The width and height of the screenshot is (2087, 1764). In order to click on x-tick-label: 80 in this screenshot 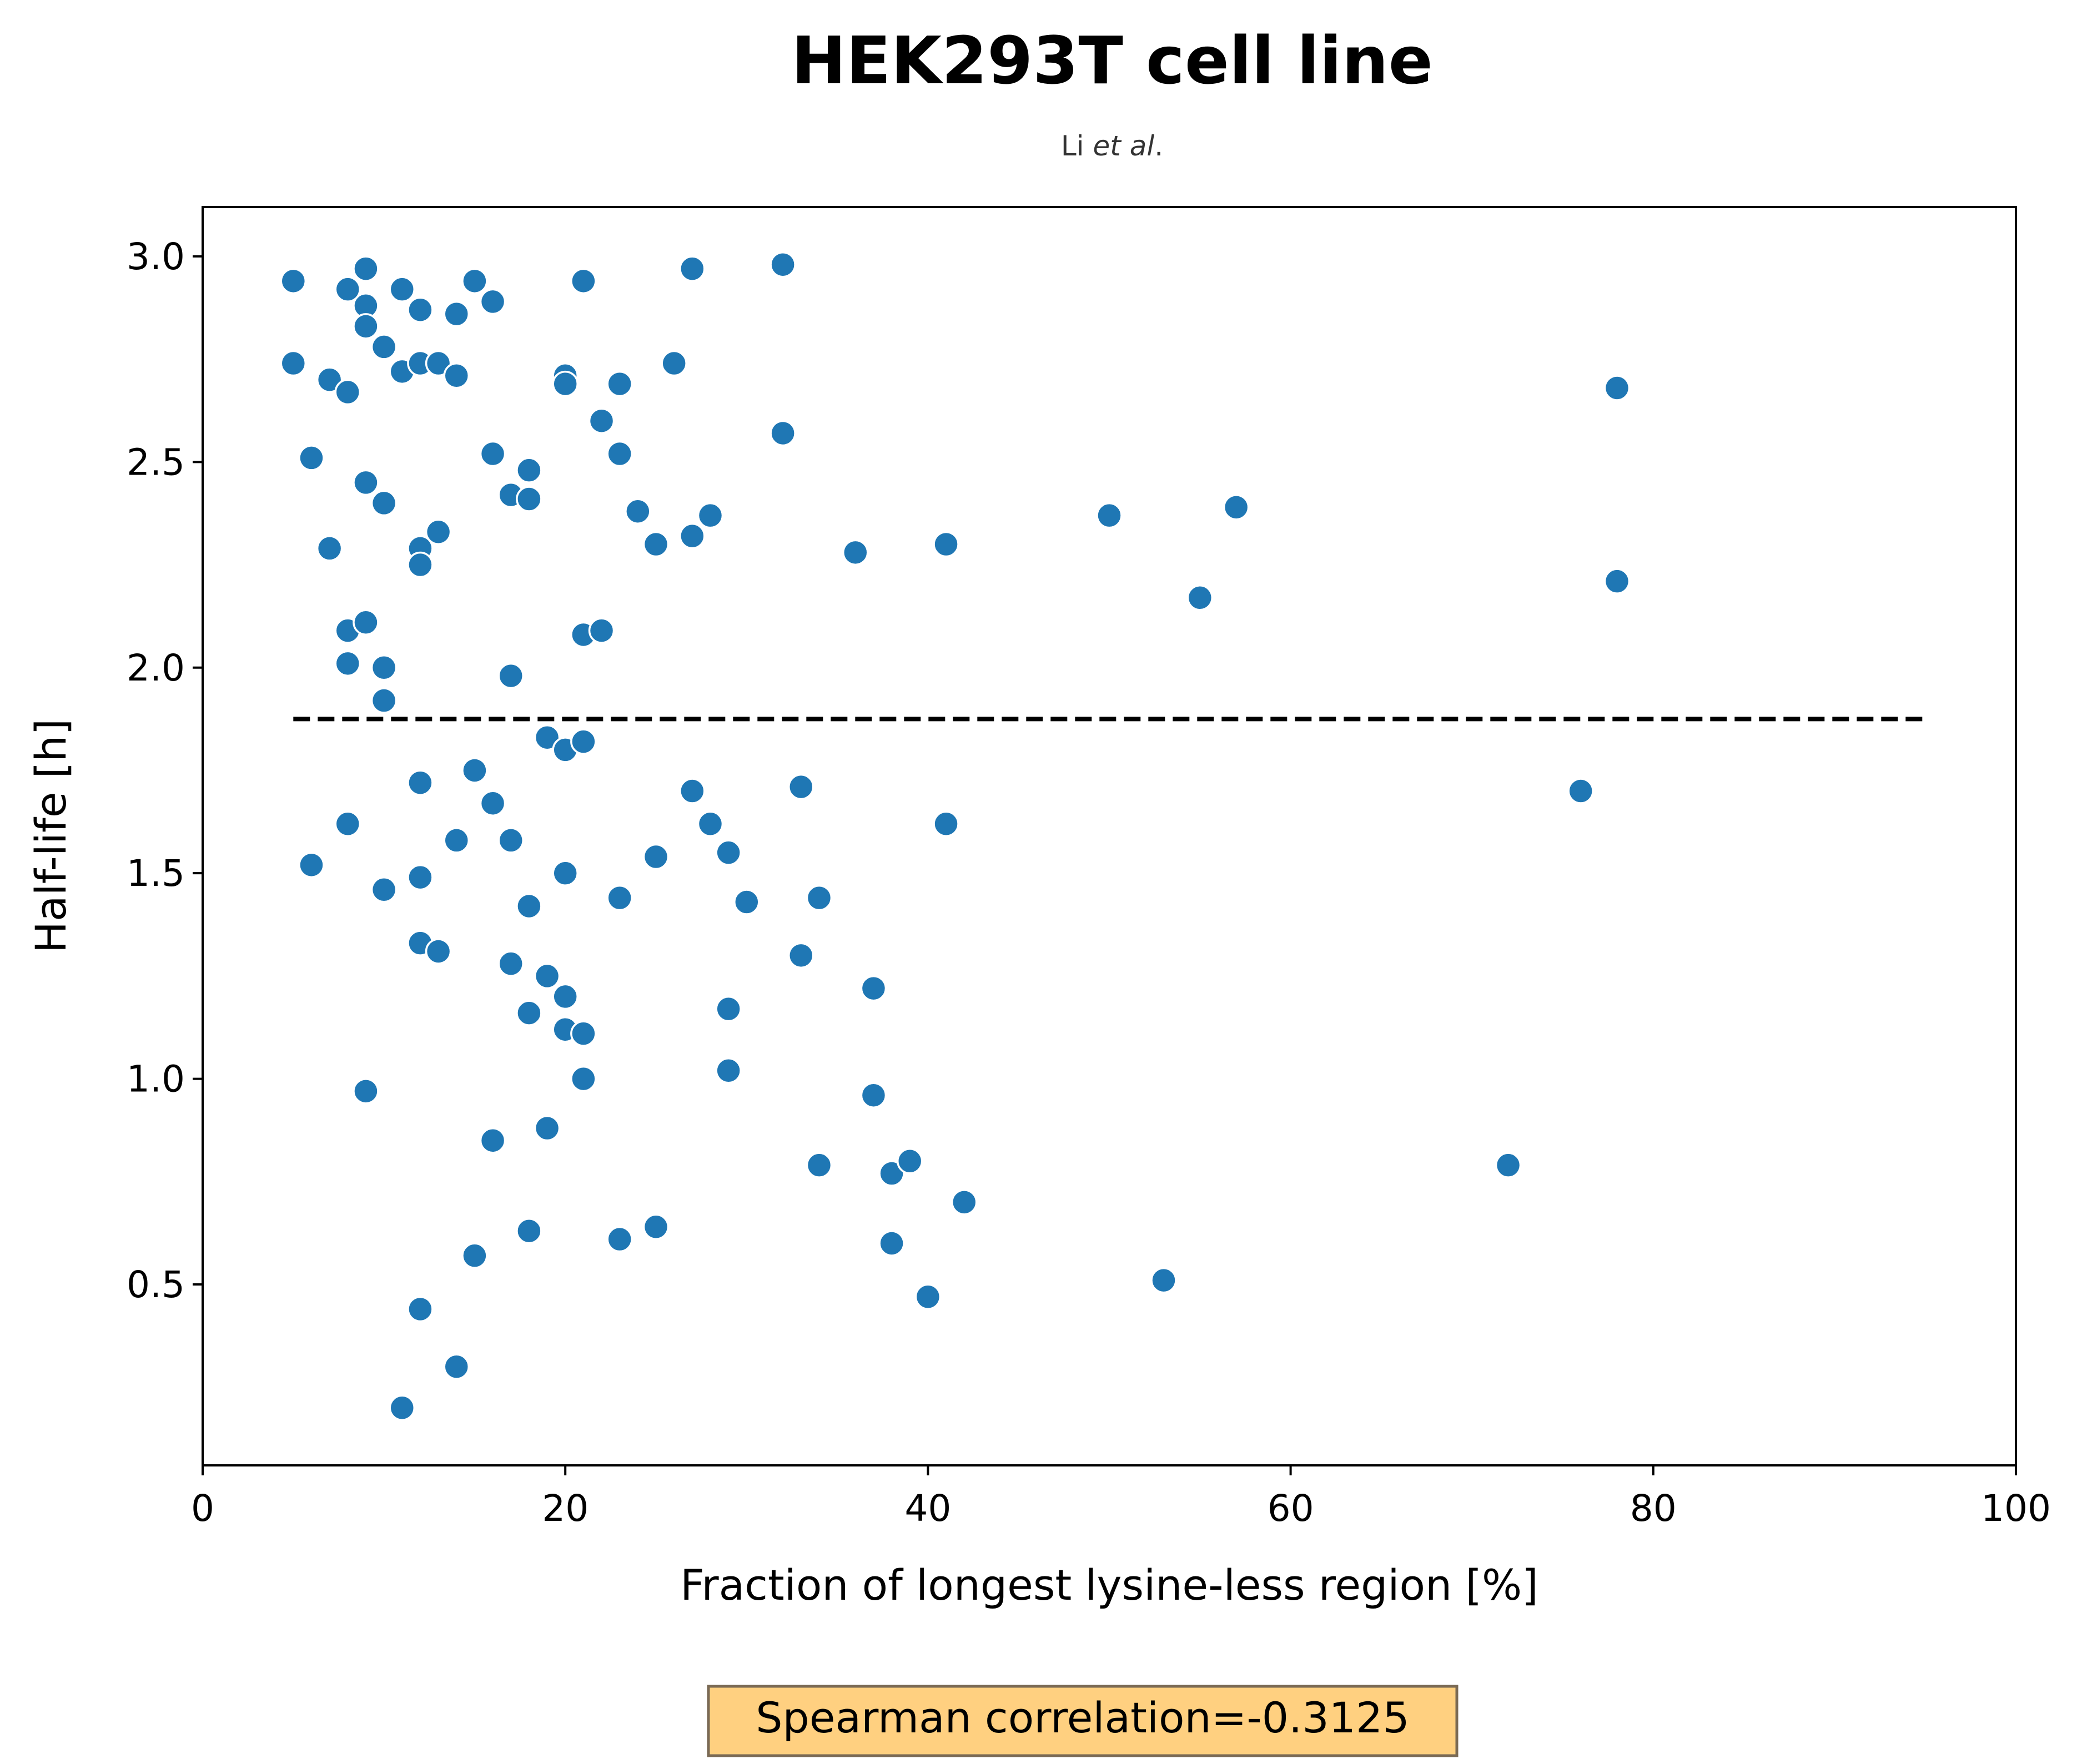, I will do `click(1654, 1508)`.